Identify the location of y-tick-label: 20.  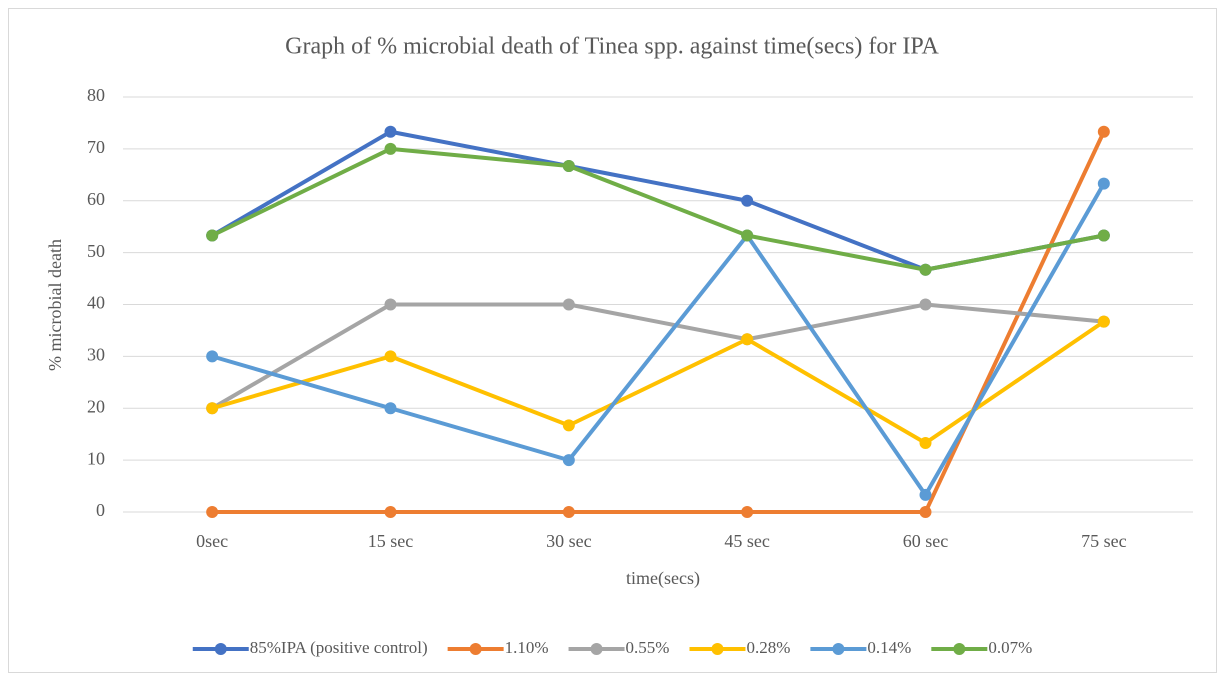
(96, 406).